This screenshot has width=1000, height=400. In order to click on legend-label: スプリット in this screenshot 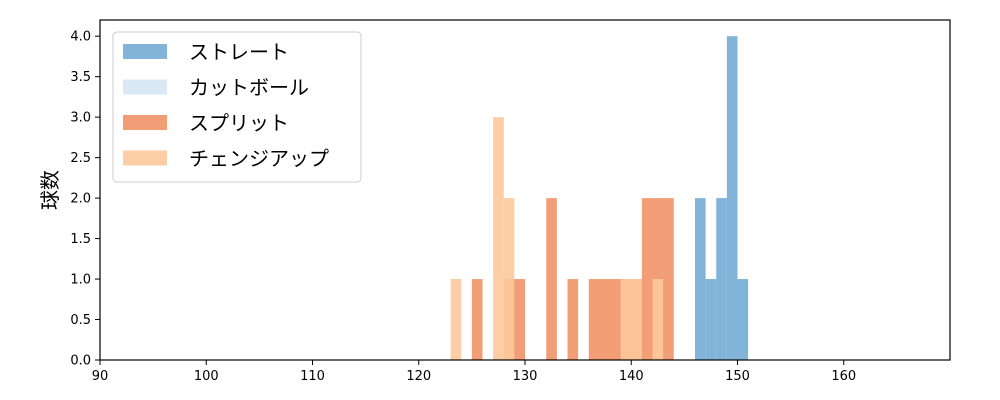, I will do `click(239, 123)`.